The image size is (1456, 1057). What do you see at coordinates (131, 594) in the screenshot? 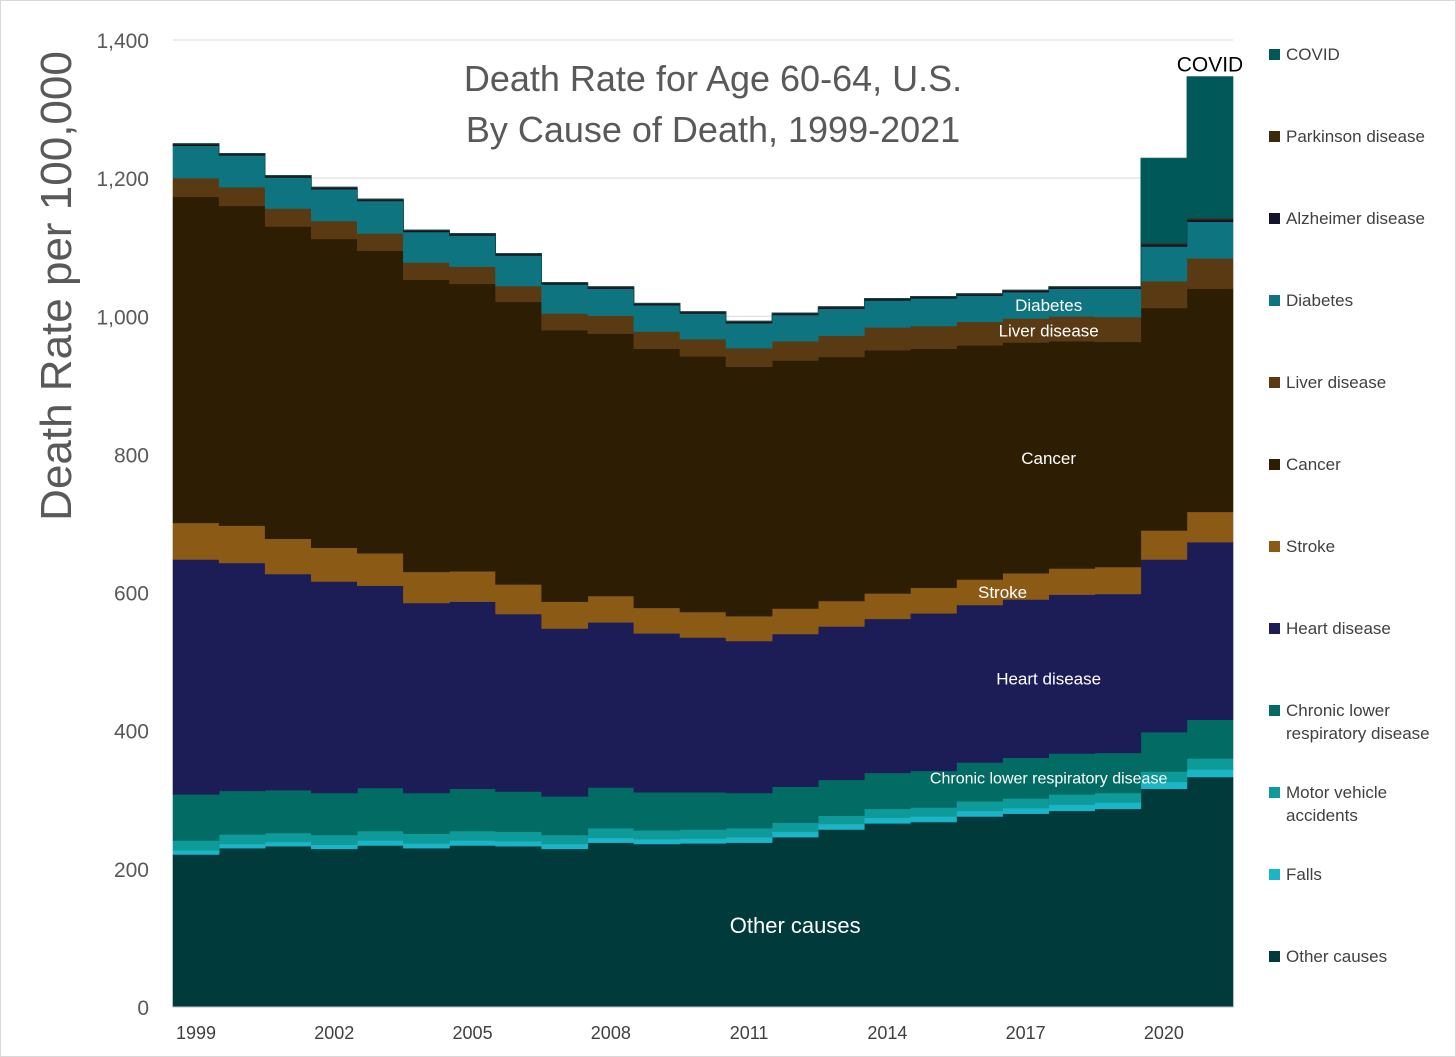
I see `y-tick-label: 600` at bounding box center [131, 594].